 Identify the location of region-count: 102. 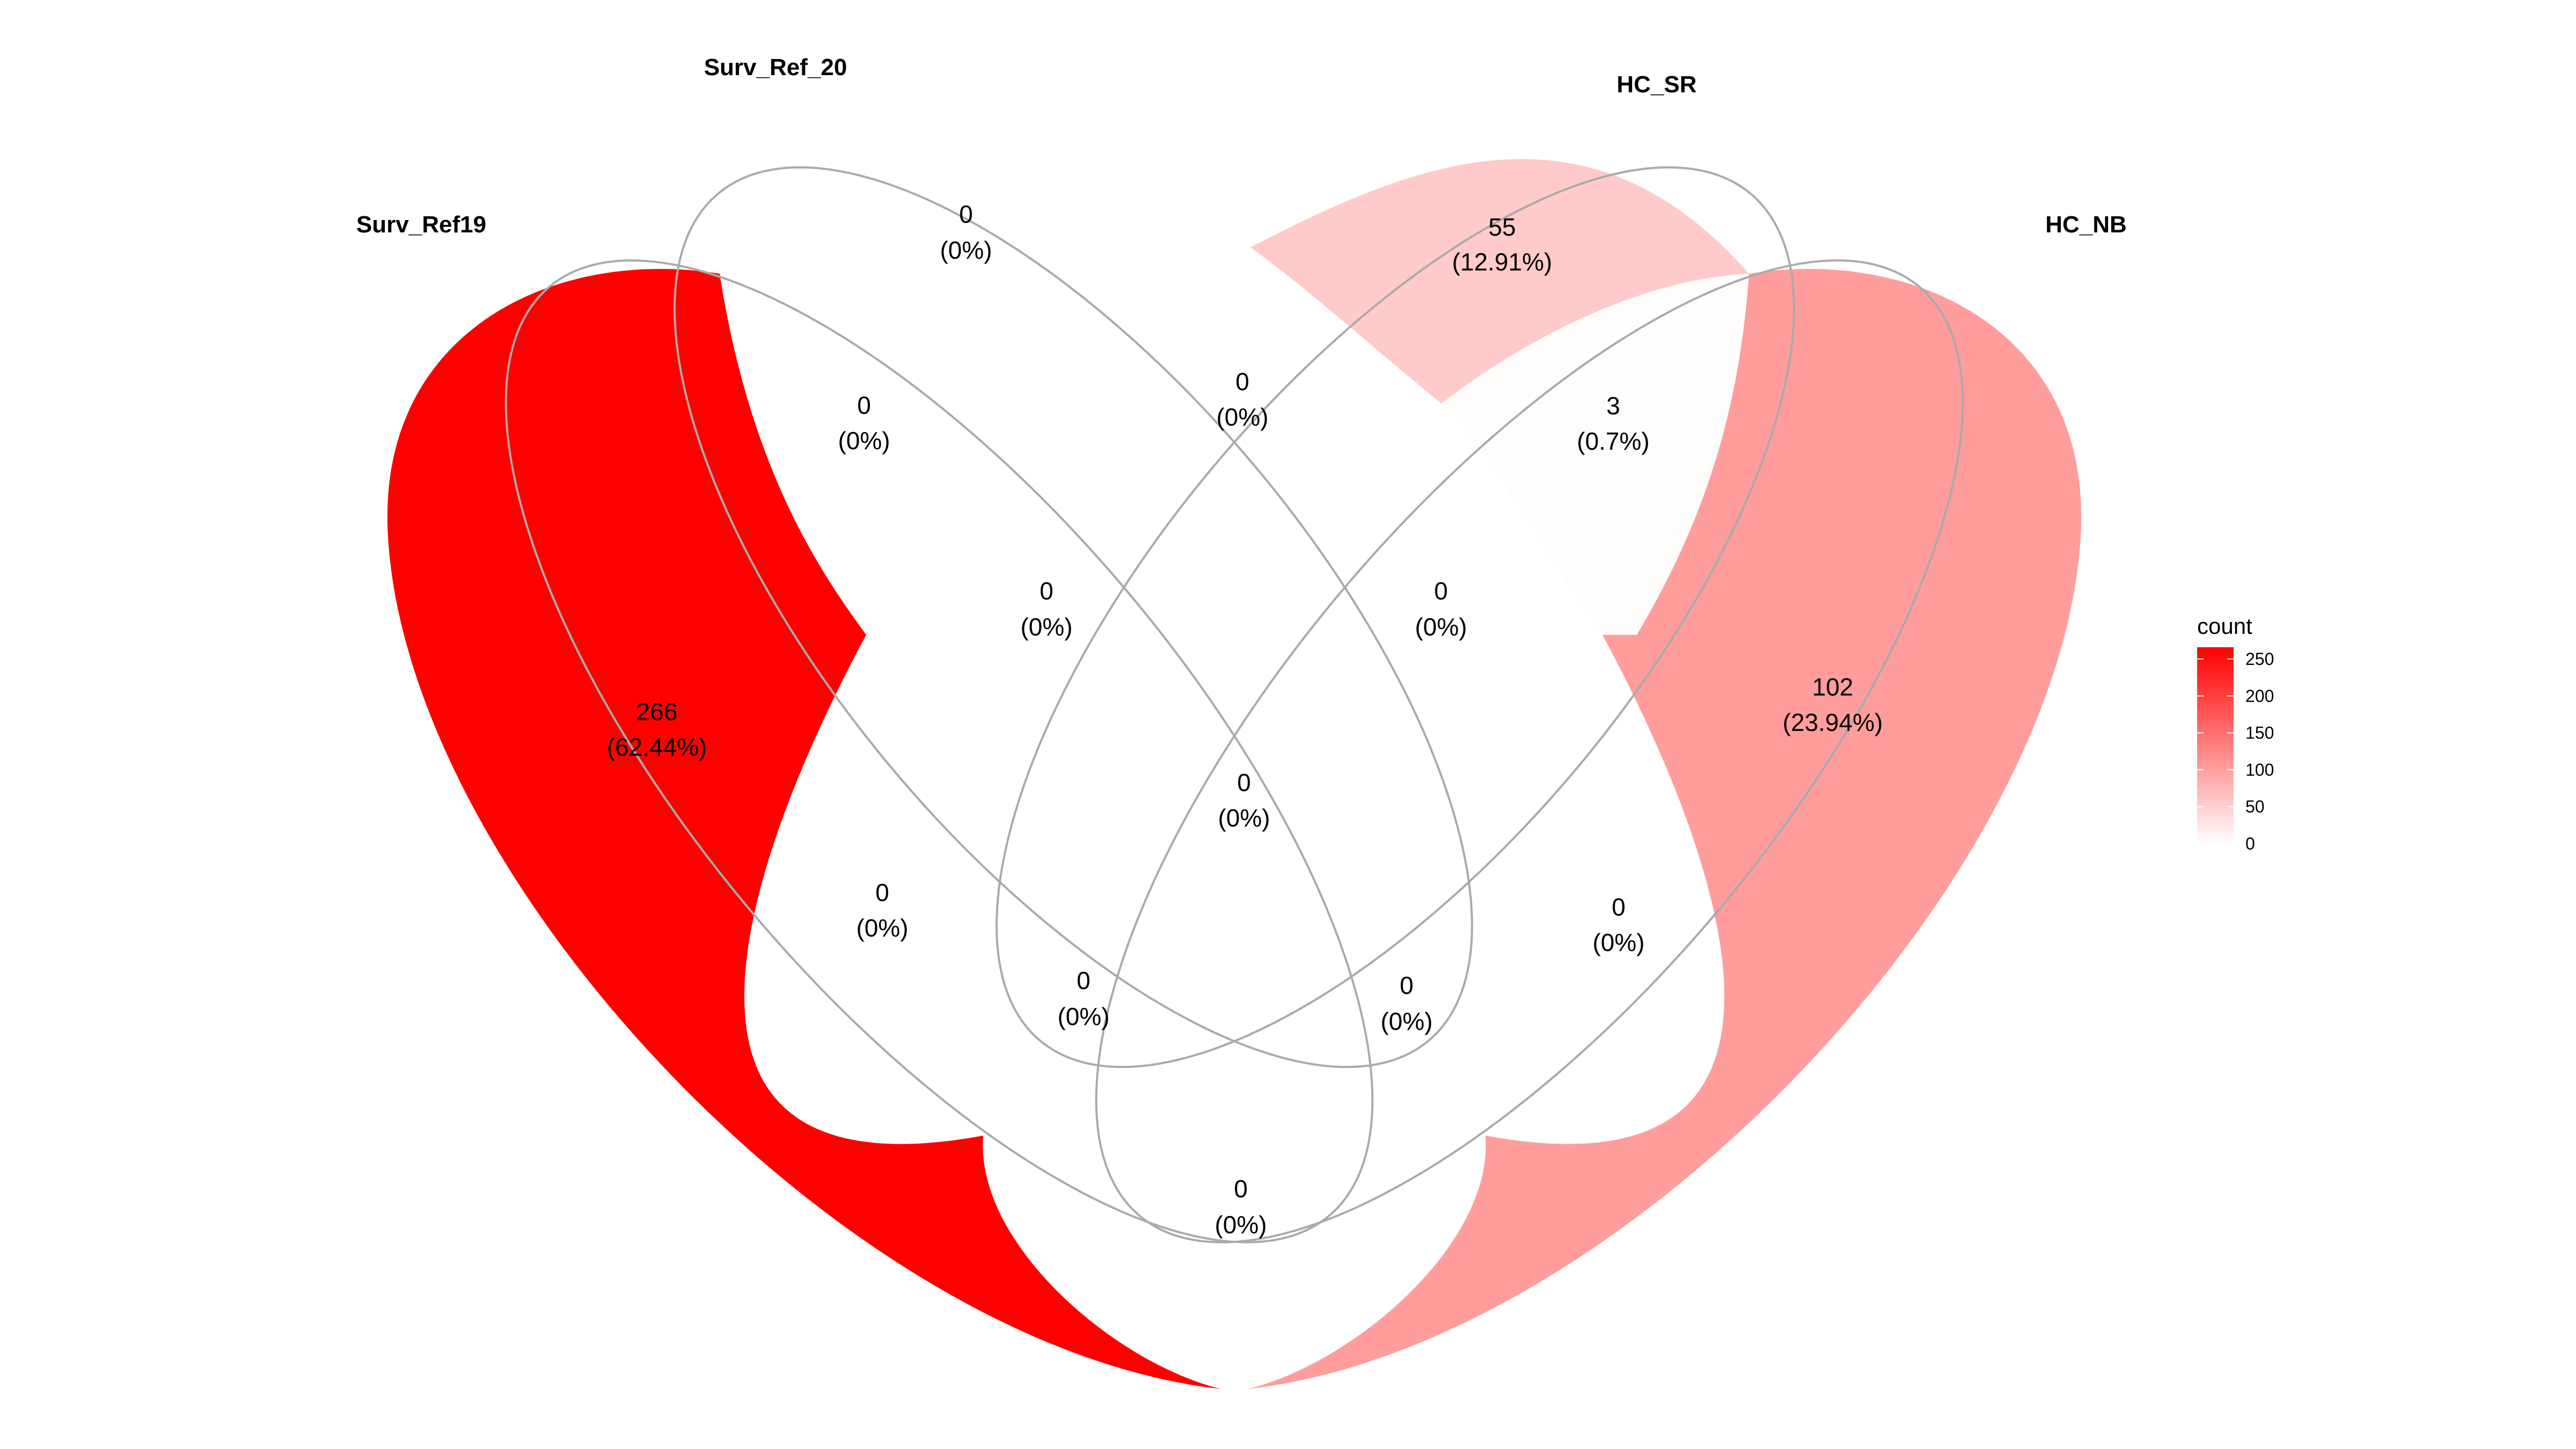
(1833, 687).